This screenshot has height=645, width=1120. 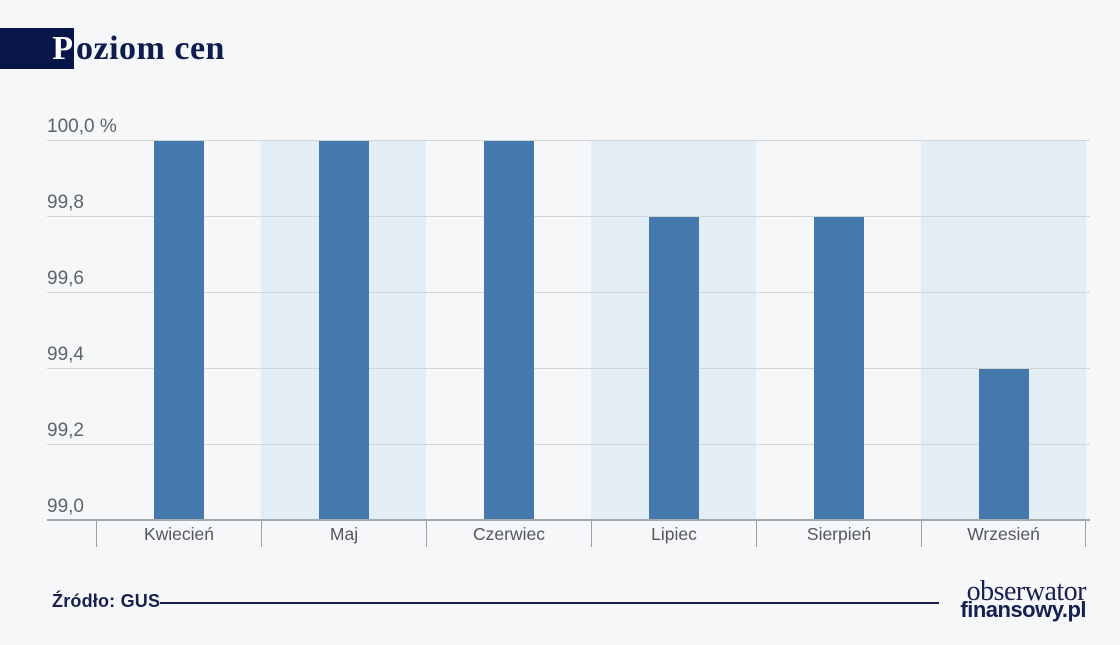 I want to click on bar-Czerwiec, so click(x=509, y=330).